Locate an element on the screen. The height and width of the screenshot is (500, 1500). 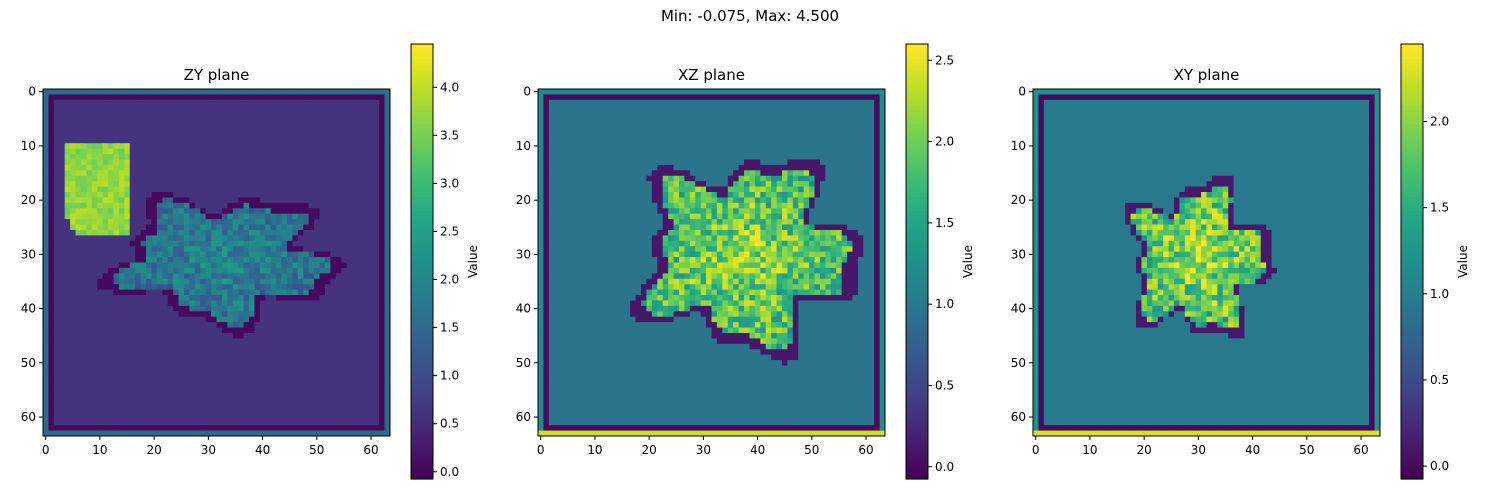
colorbar-segment is located at coordinates (422, 394).